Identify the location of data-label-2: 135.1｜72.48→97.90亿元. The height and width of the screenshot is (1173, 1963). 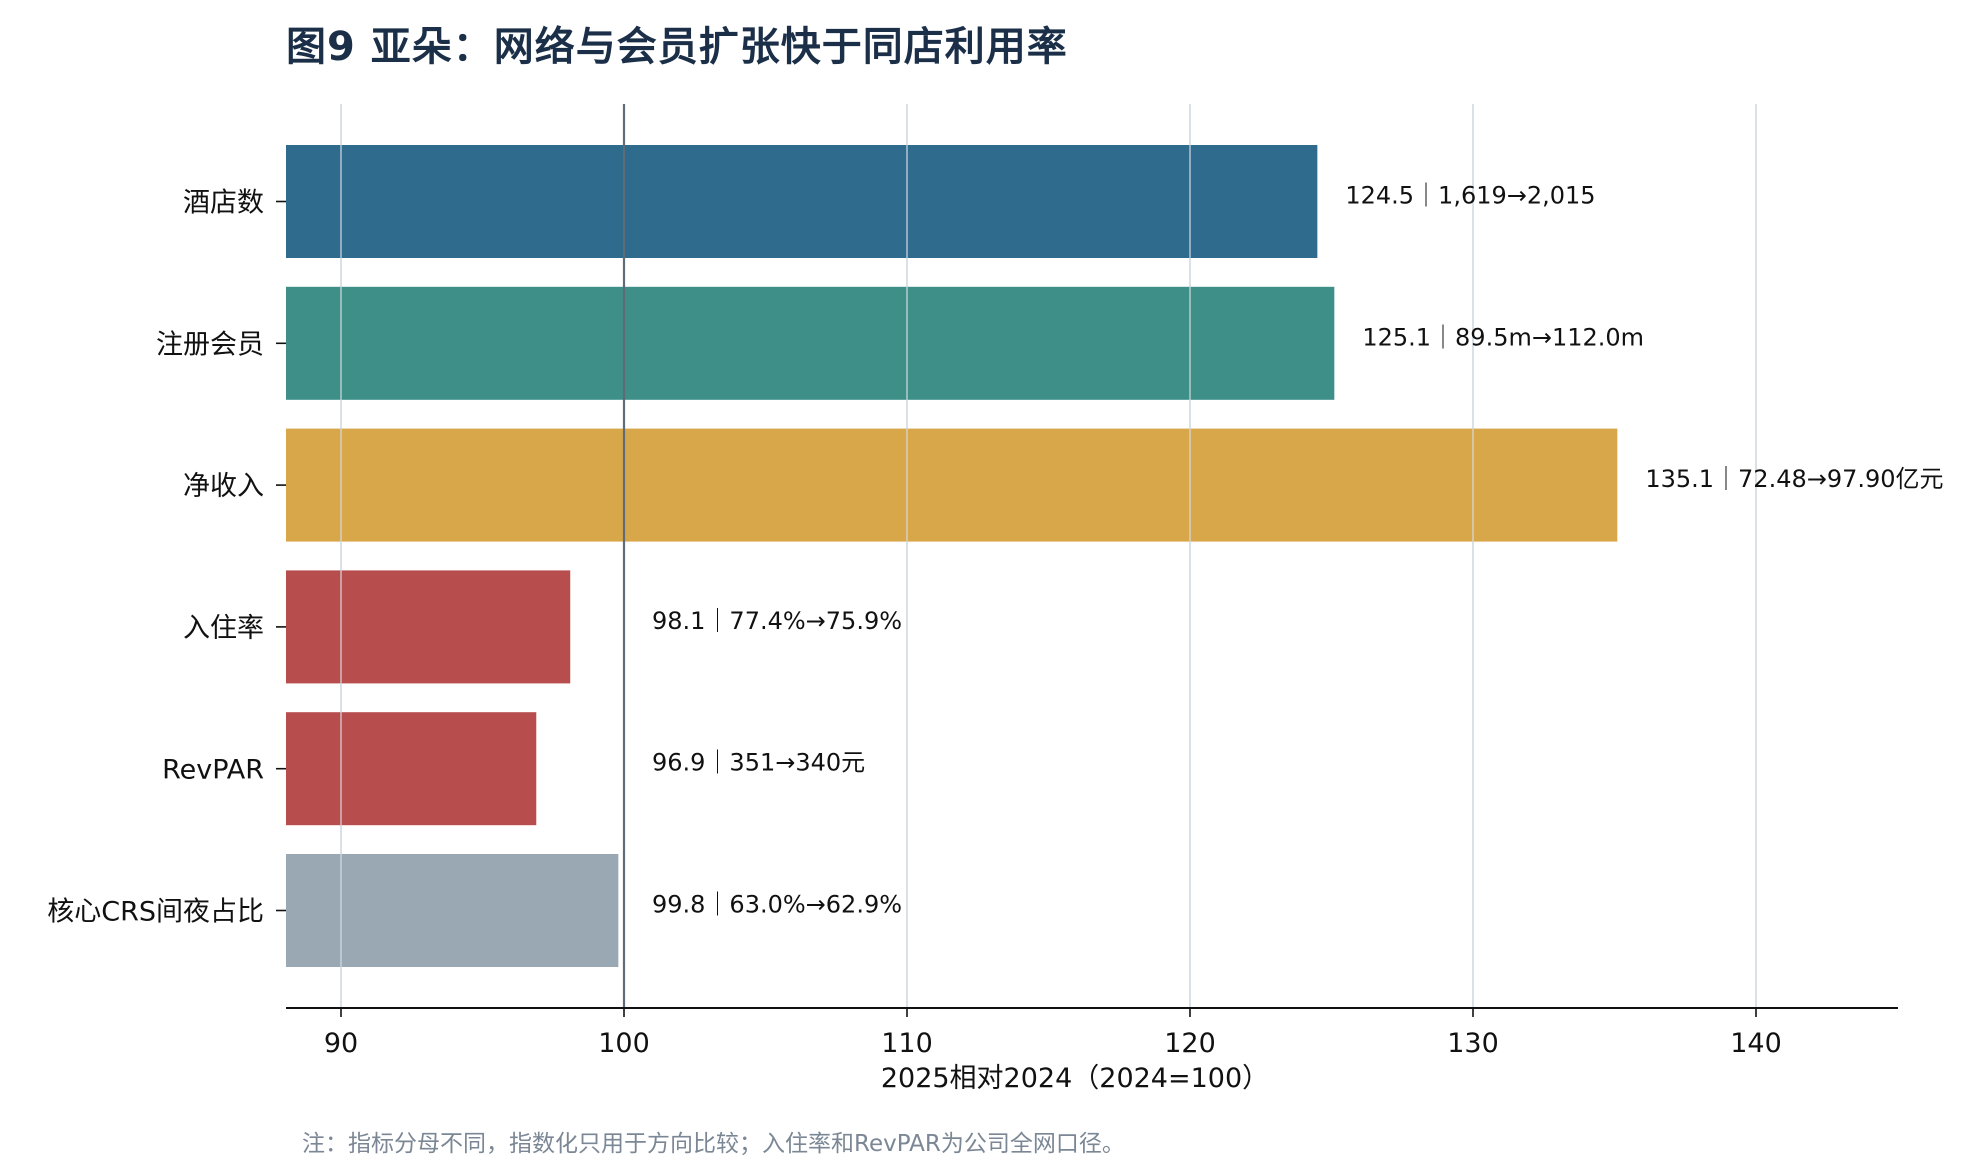
(1794, 479).